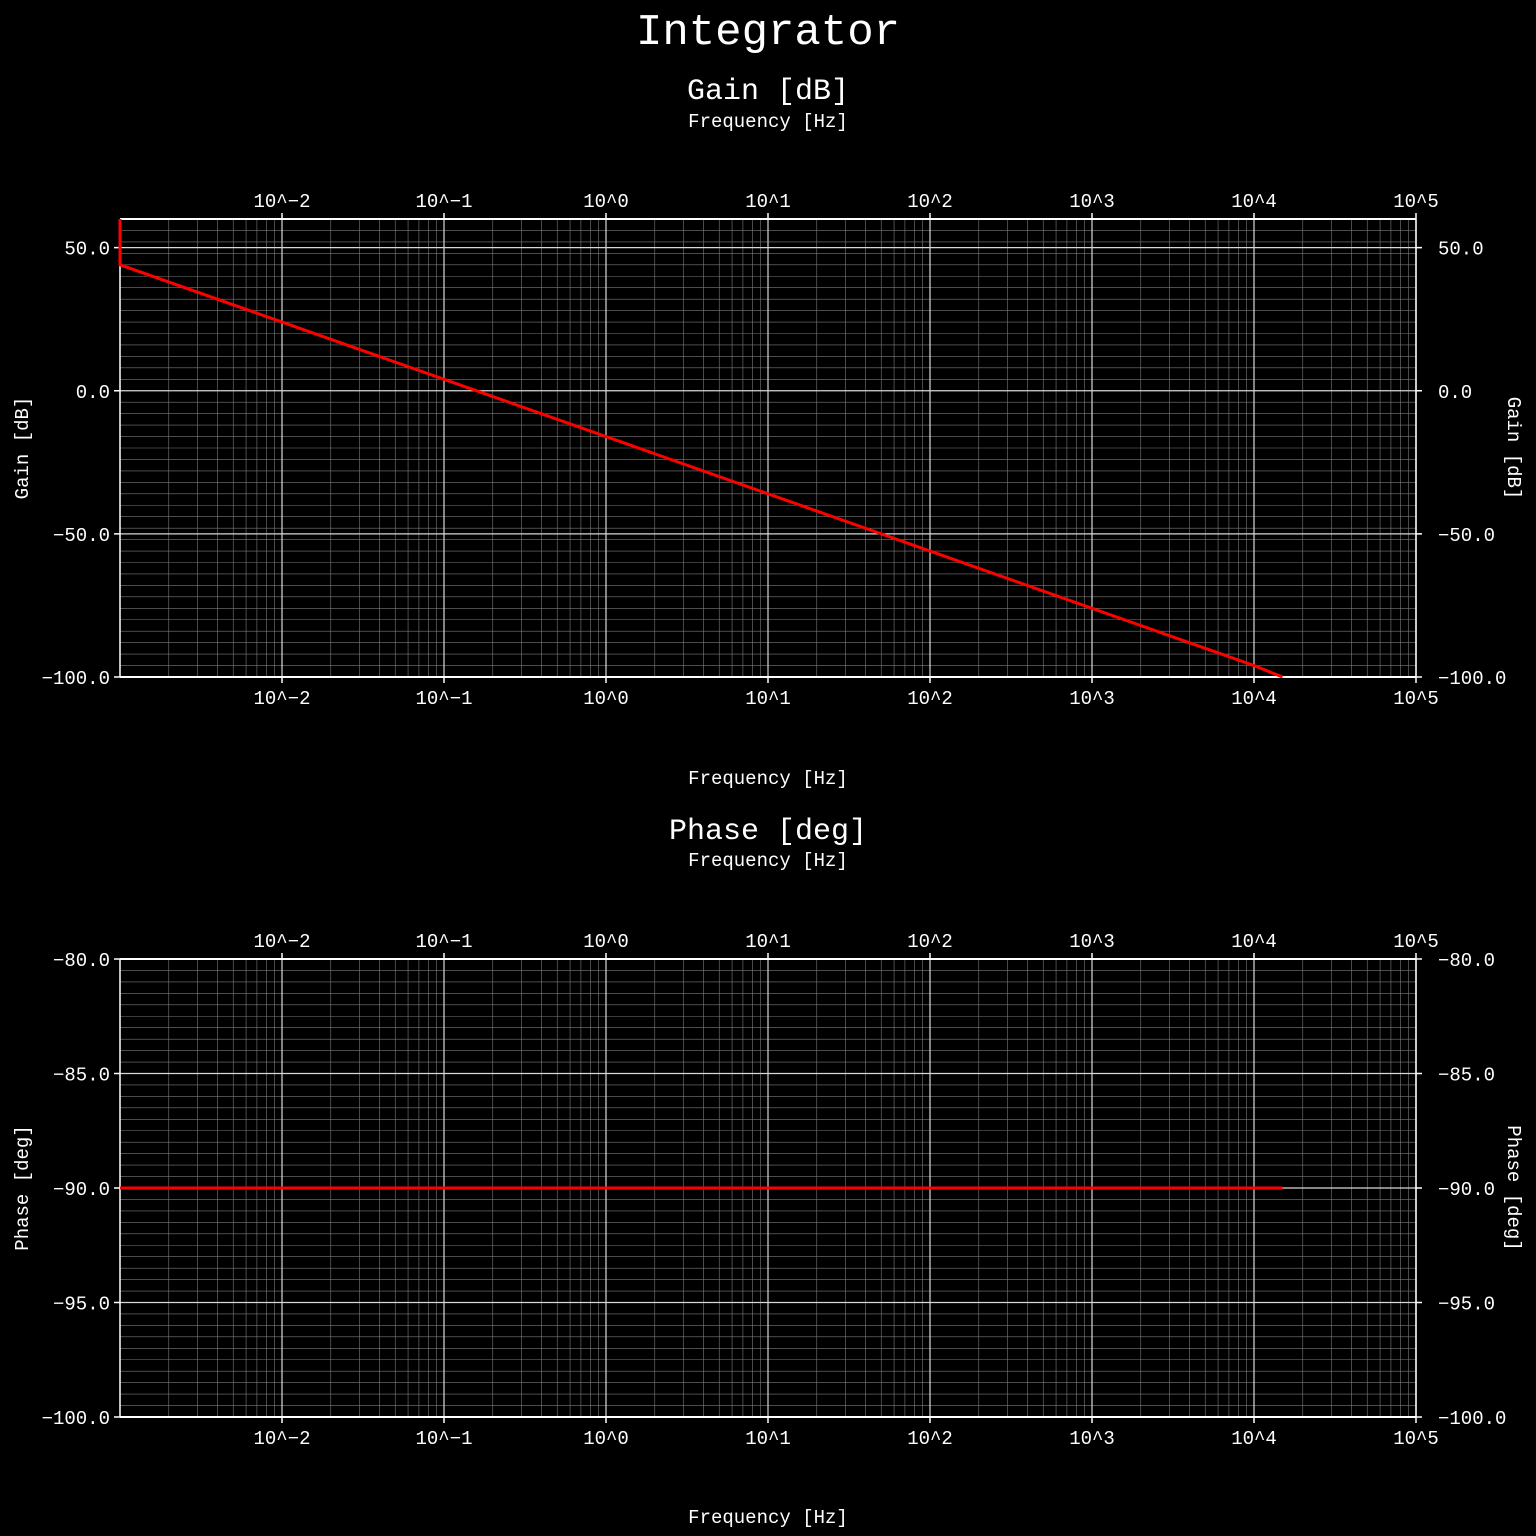 The image size is (1536, 1536). I want to click on phase-xtick-label-bottom: 10^1, so click(768, 1439).